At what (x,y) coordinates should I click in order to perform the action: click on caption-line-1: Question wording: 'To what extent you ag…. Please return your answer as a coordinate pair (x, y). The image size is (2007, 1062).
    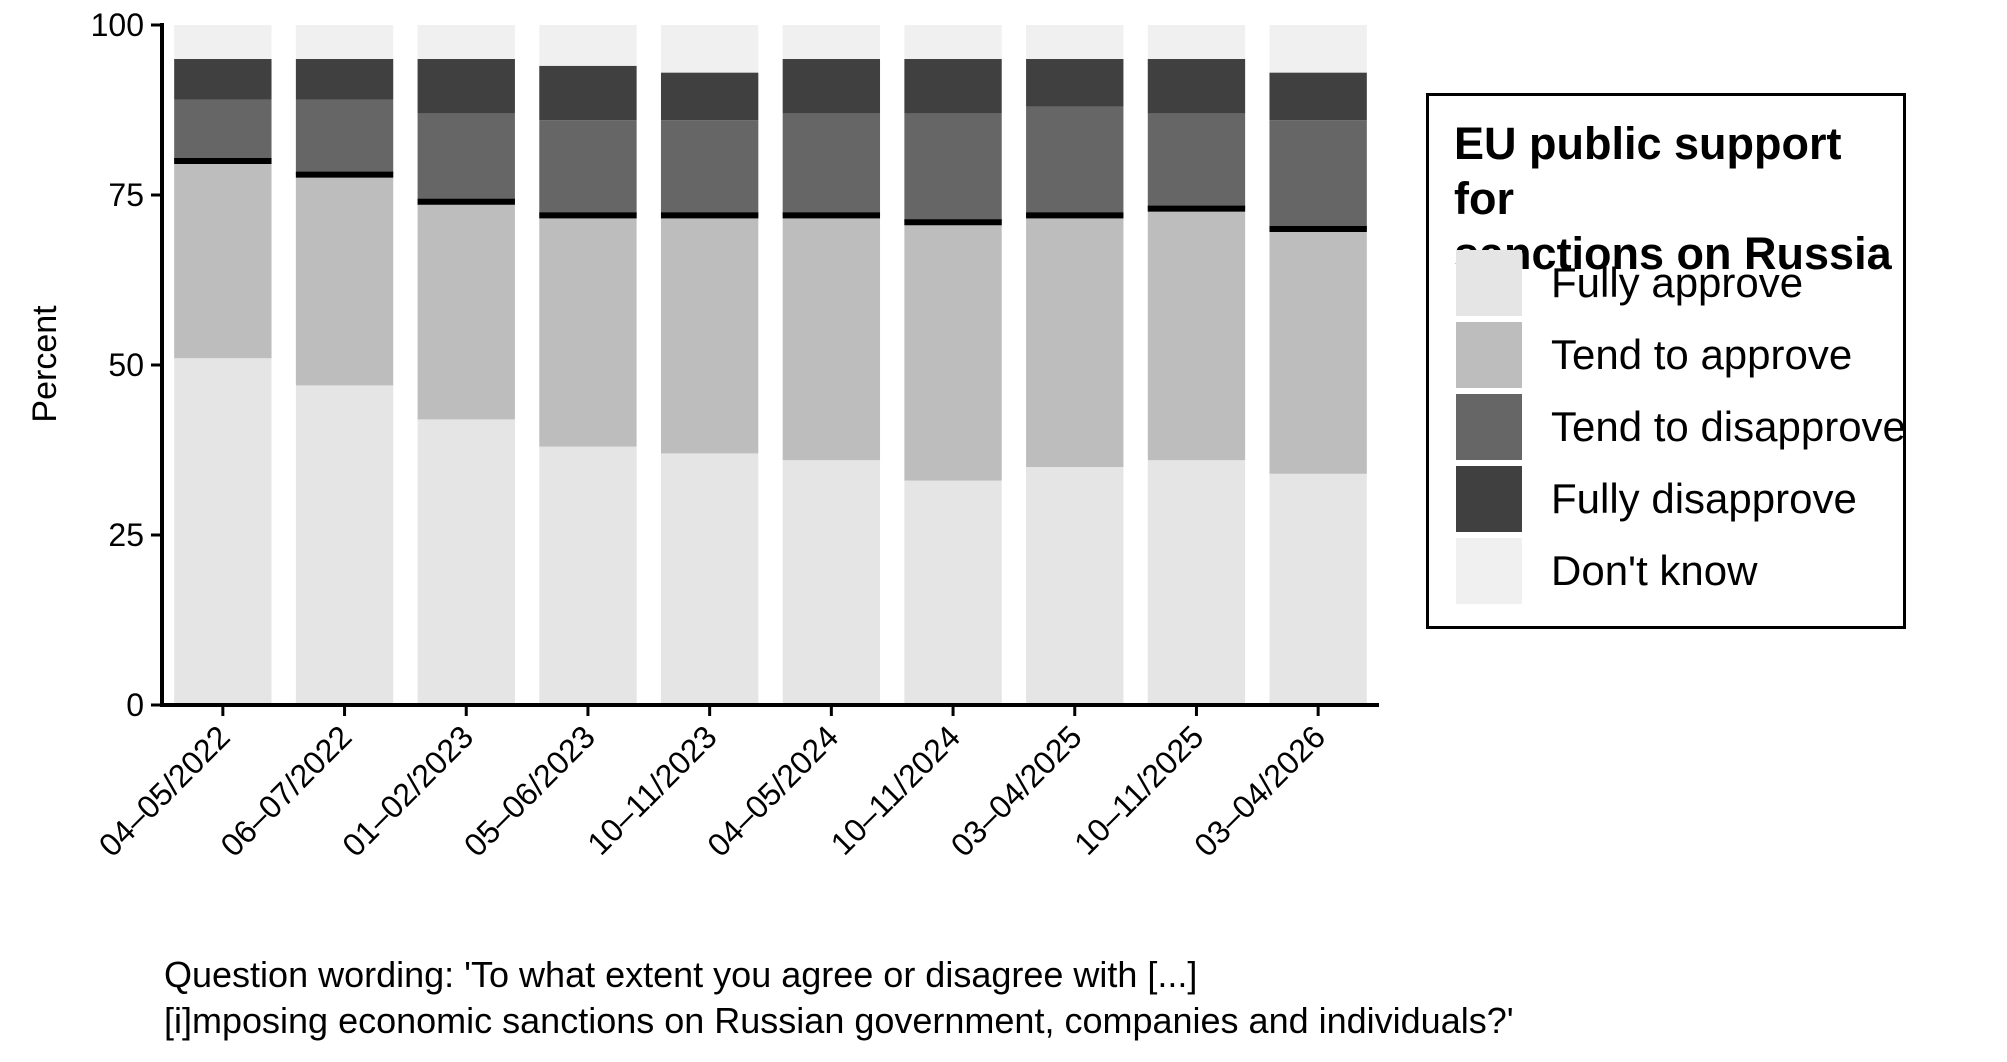
    Looking at the image, I should click on (681, 974).